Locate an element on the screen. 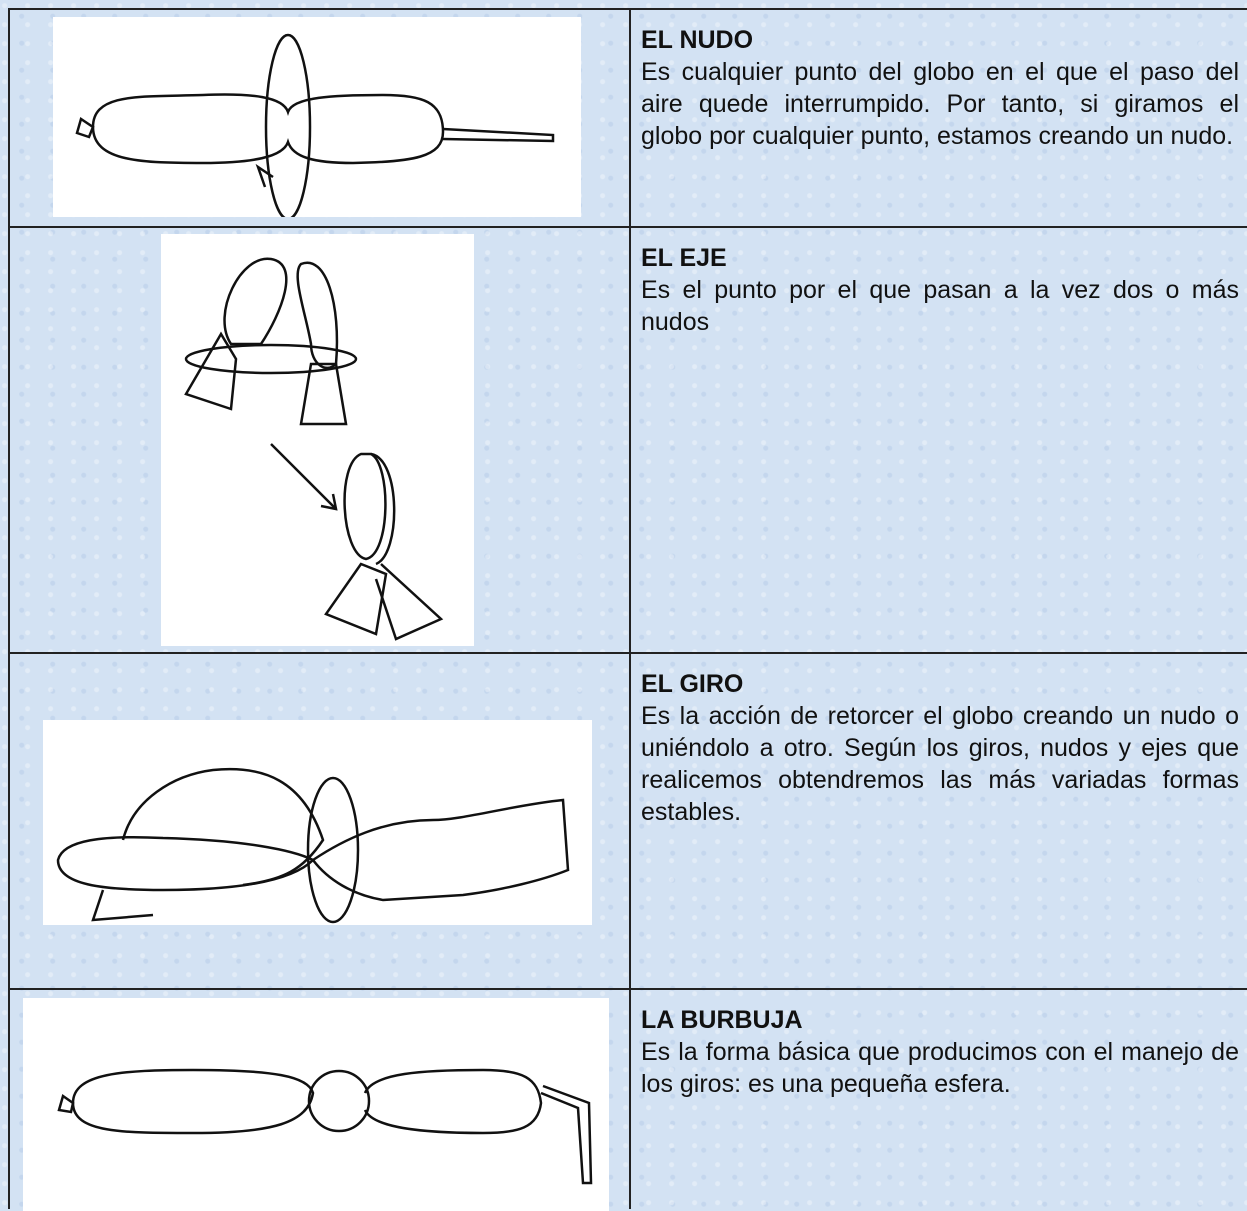 The width and height of the screenshot is (1247, 1211). row-title: EL EJE is located at coordinates (684, 258).